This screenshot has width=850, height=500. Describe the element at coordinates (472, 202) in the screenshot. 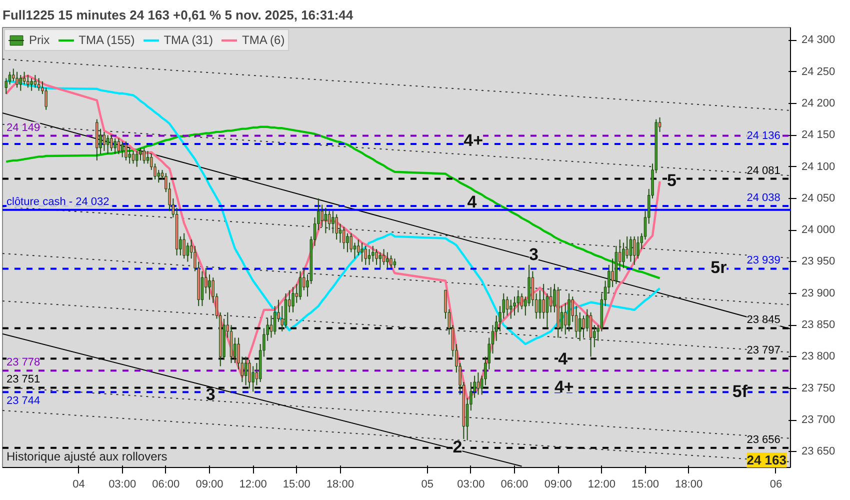

I see `annotation: 4` at that location.